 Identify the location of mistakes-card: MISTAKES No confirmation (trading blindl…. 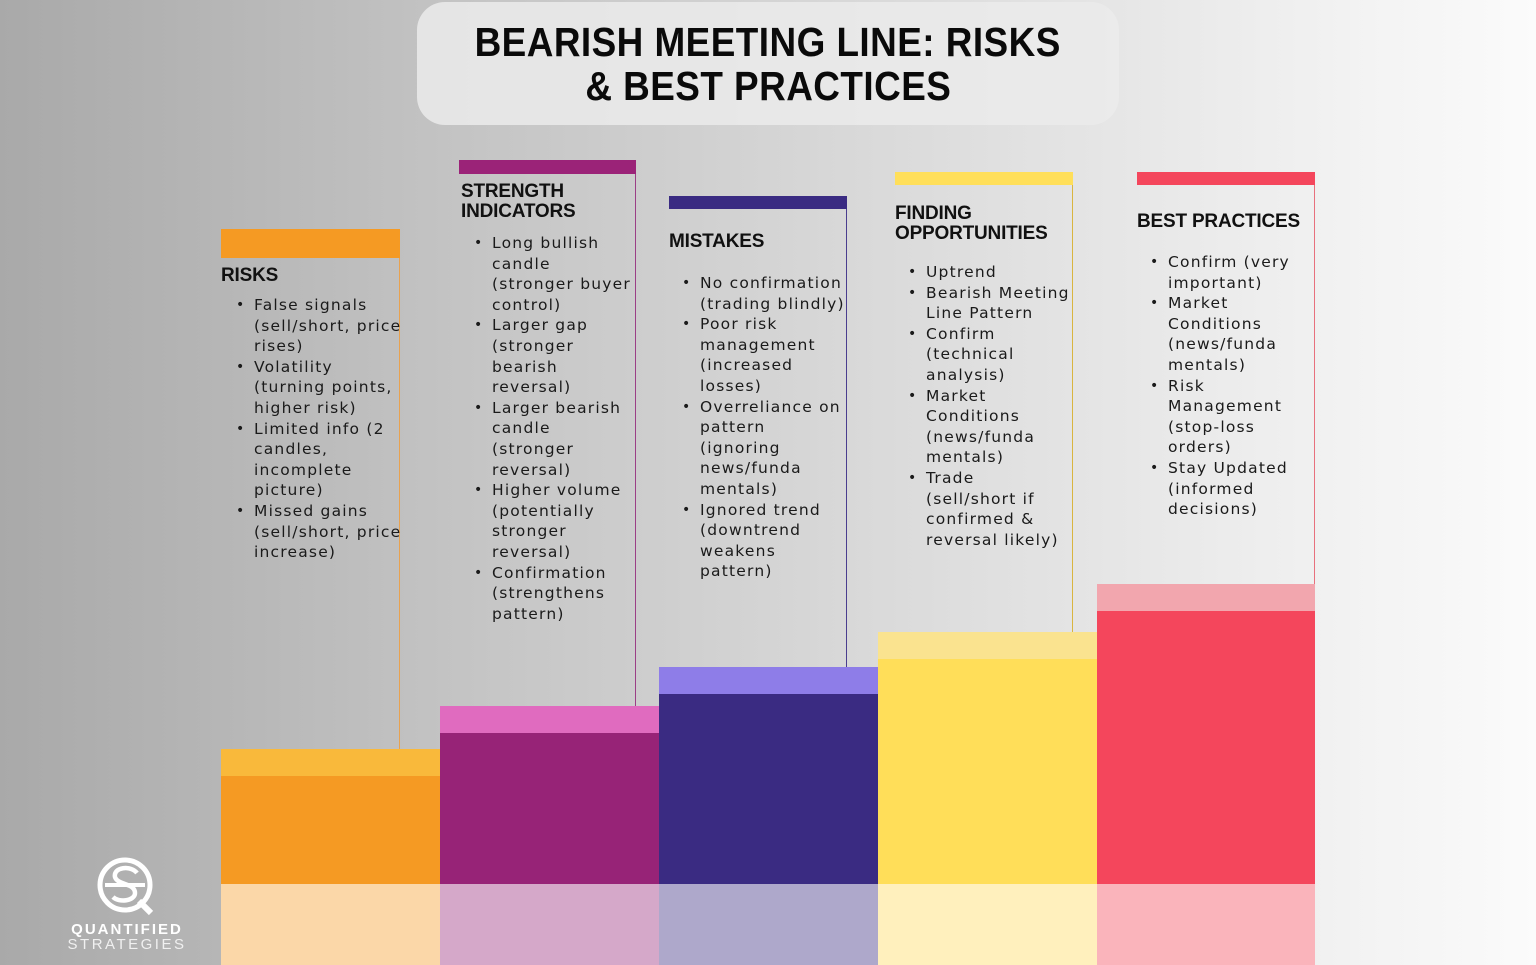
(758, 432).